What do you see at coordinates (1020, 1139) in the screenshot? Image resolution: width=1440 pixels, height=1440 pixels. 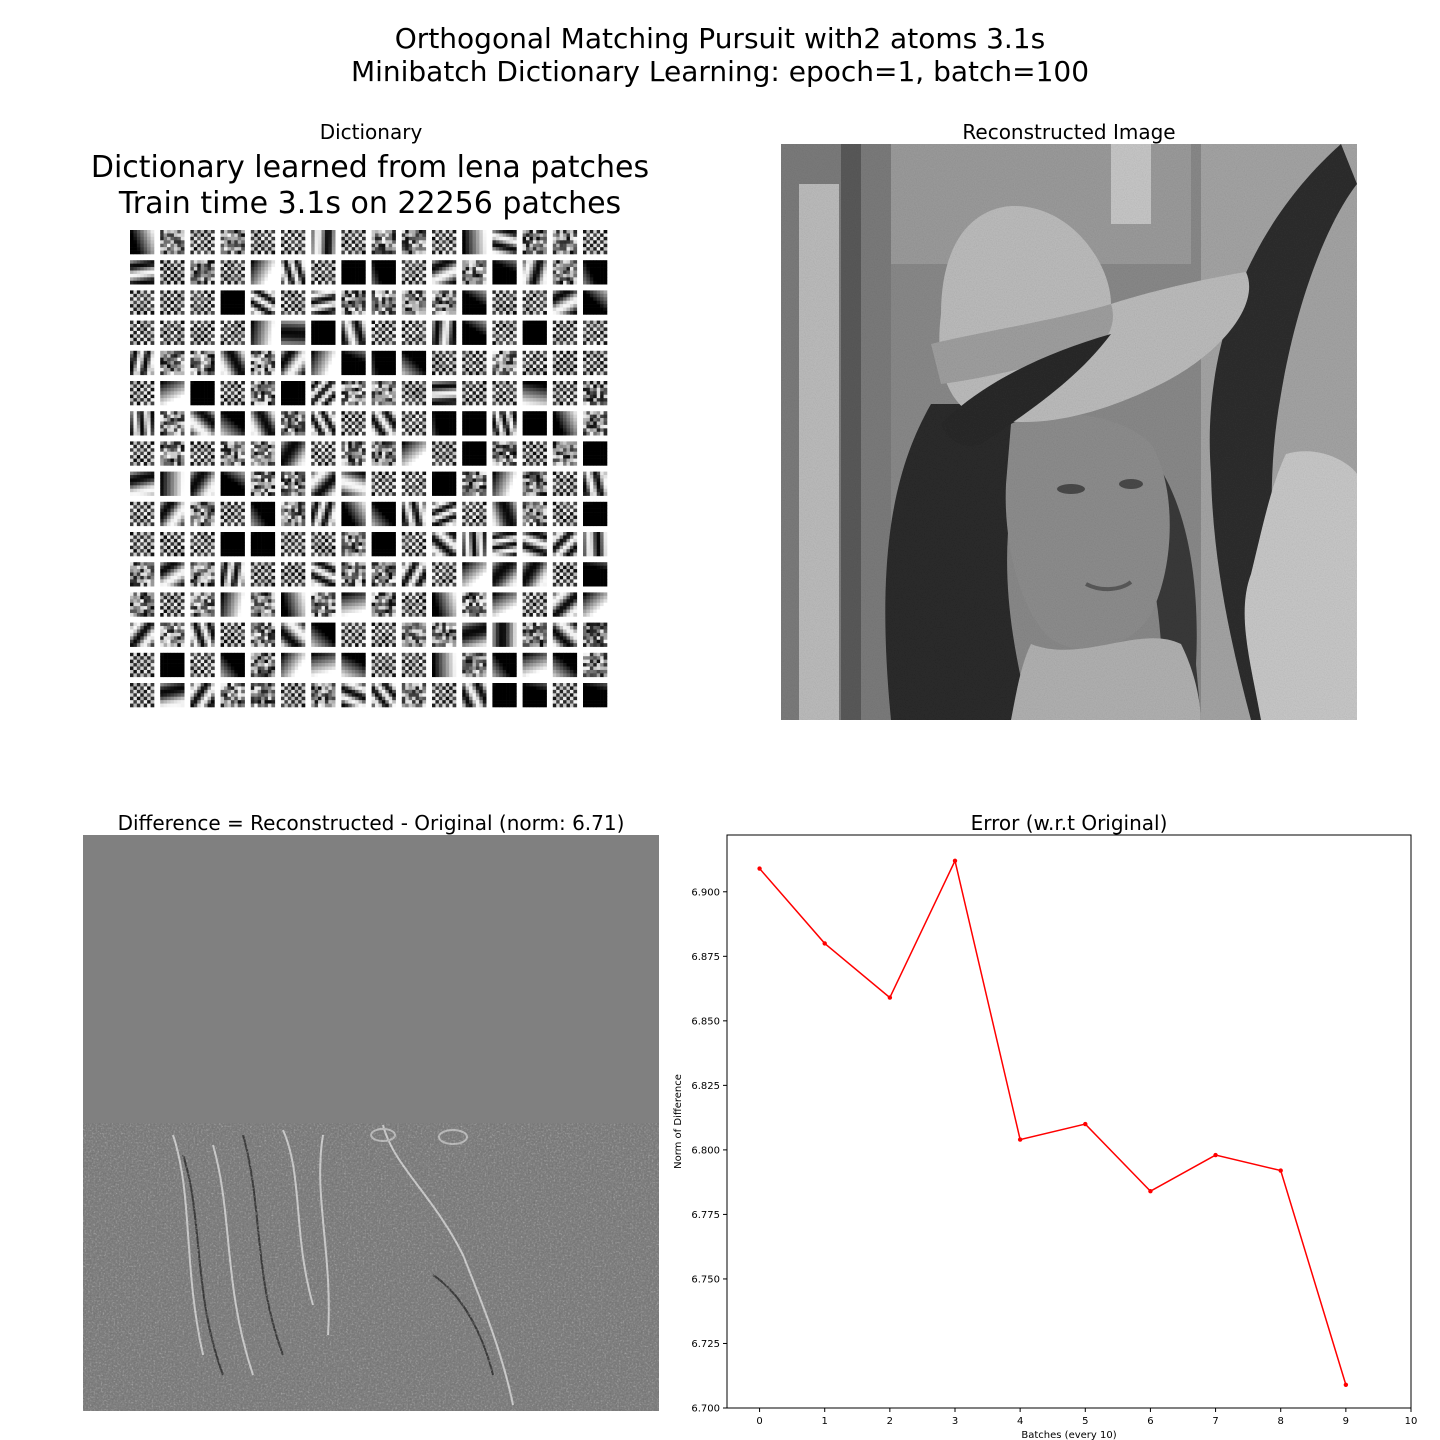 I see `data-point` at bounding box center [1020, 1139].